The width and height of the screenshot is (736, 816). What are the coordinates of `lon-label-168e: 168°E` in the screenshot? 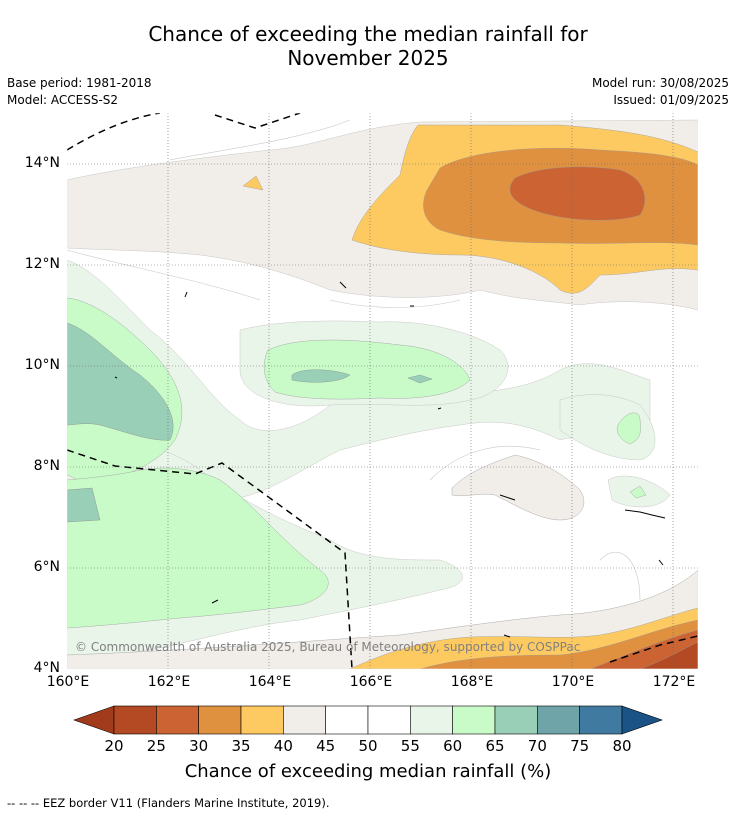 It's located at (472, 682).